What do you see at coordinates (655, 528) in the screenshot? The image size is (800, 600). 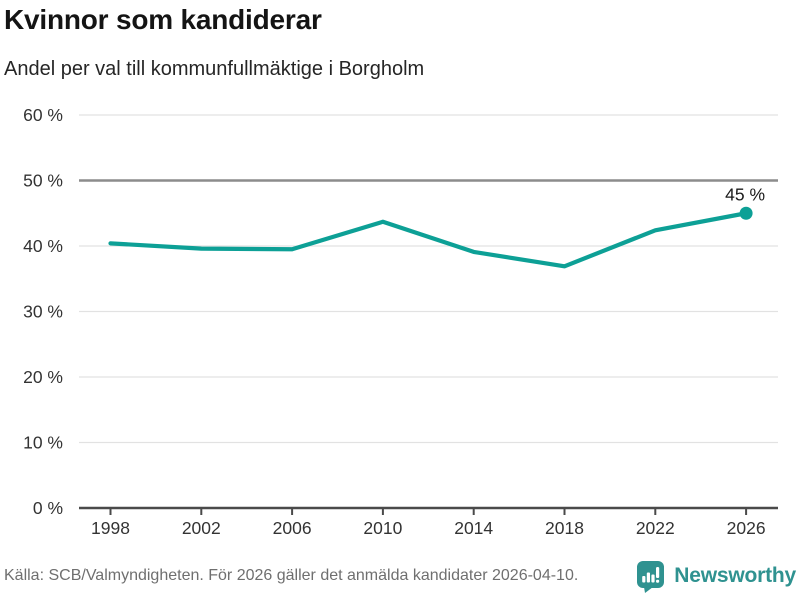 I see `x-axis-tick-label: 2022` at bounding box center [655, 528].